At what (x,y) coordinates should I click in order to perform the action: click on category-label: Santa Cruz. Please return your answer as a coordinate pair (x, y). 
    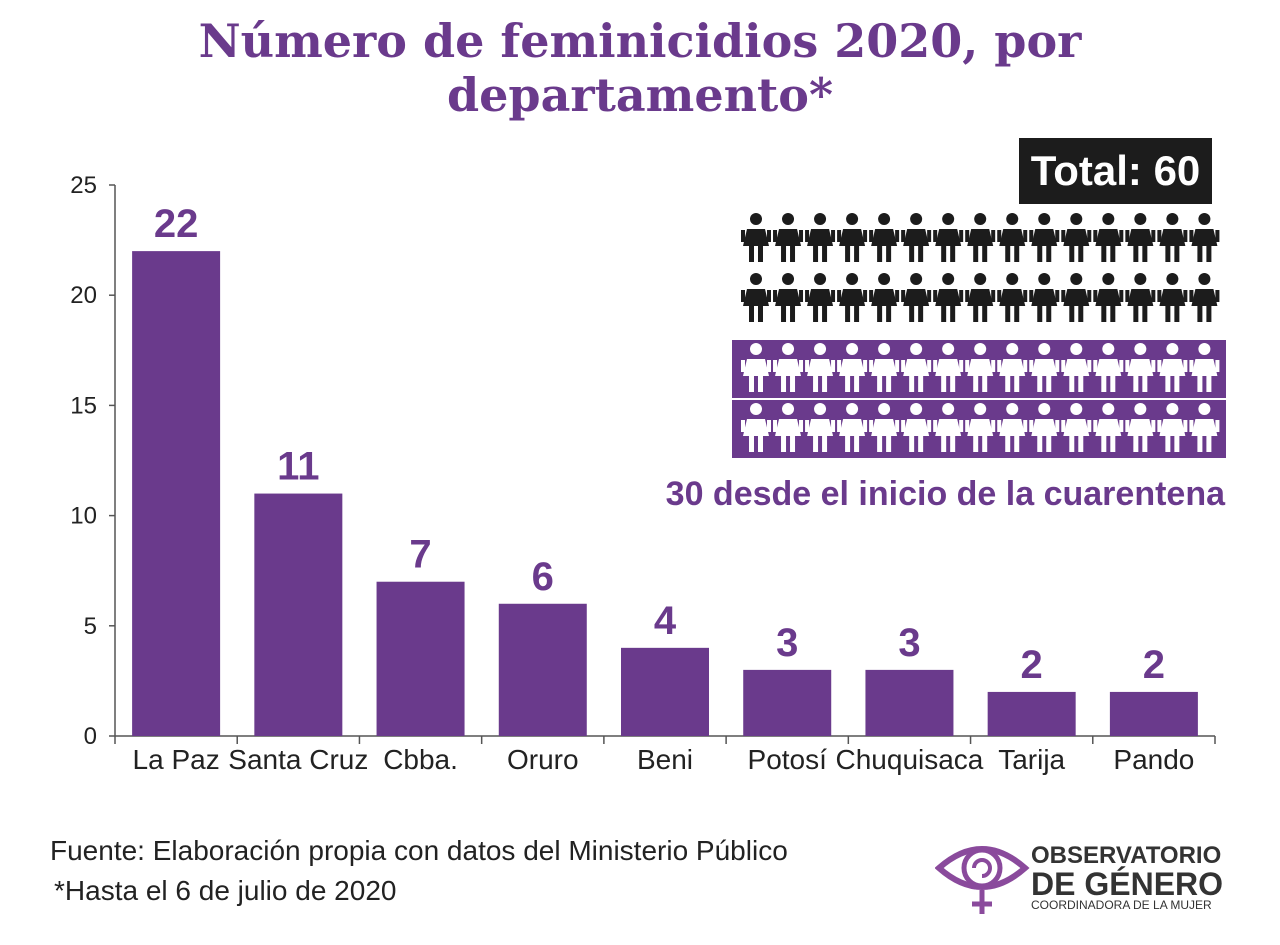
    Looking at the image, I should click on (298, 759).